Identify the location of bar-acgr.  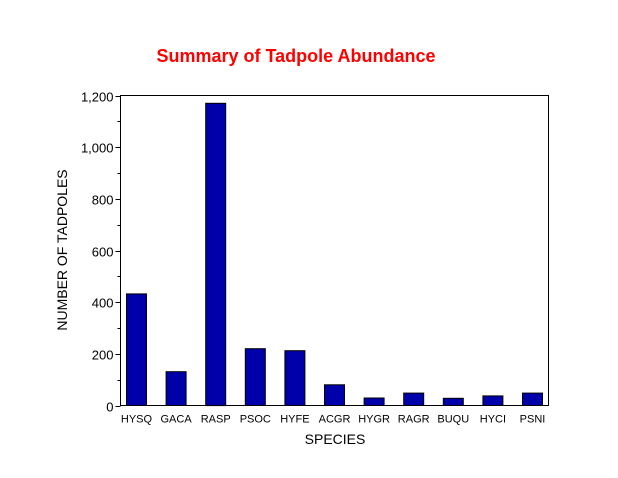
(334, 395).